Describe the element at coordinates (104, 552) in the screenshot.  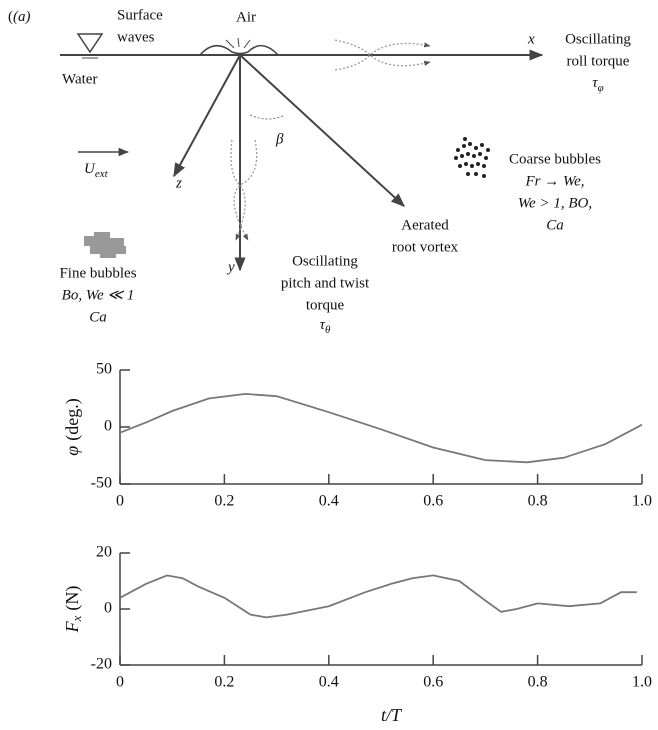
I see `y-tick-label: 20` at that location.